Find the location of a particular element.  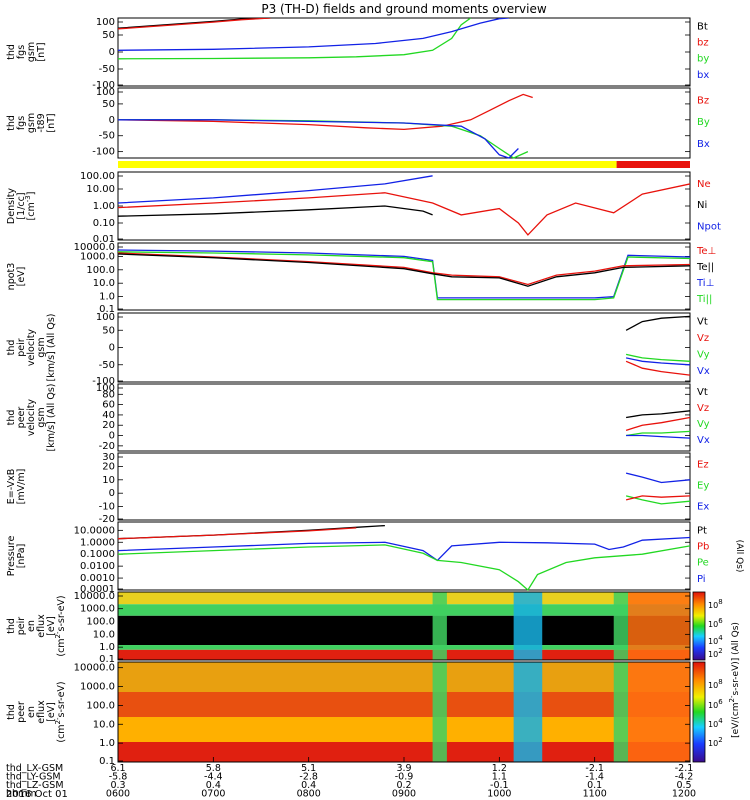

legend-Bx: Bx is located at coordinates (703, 144).